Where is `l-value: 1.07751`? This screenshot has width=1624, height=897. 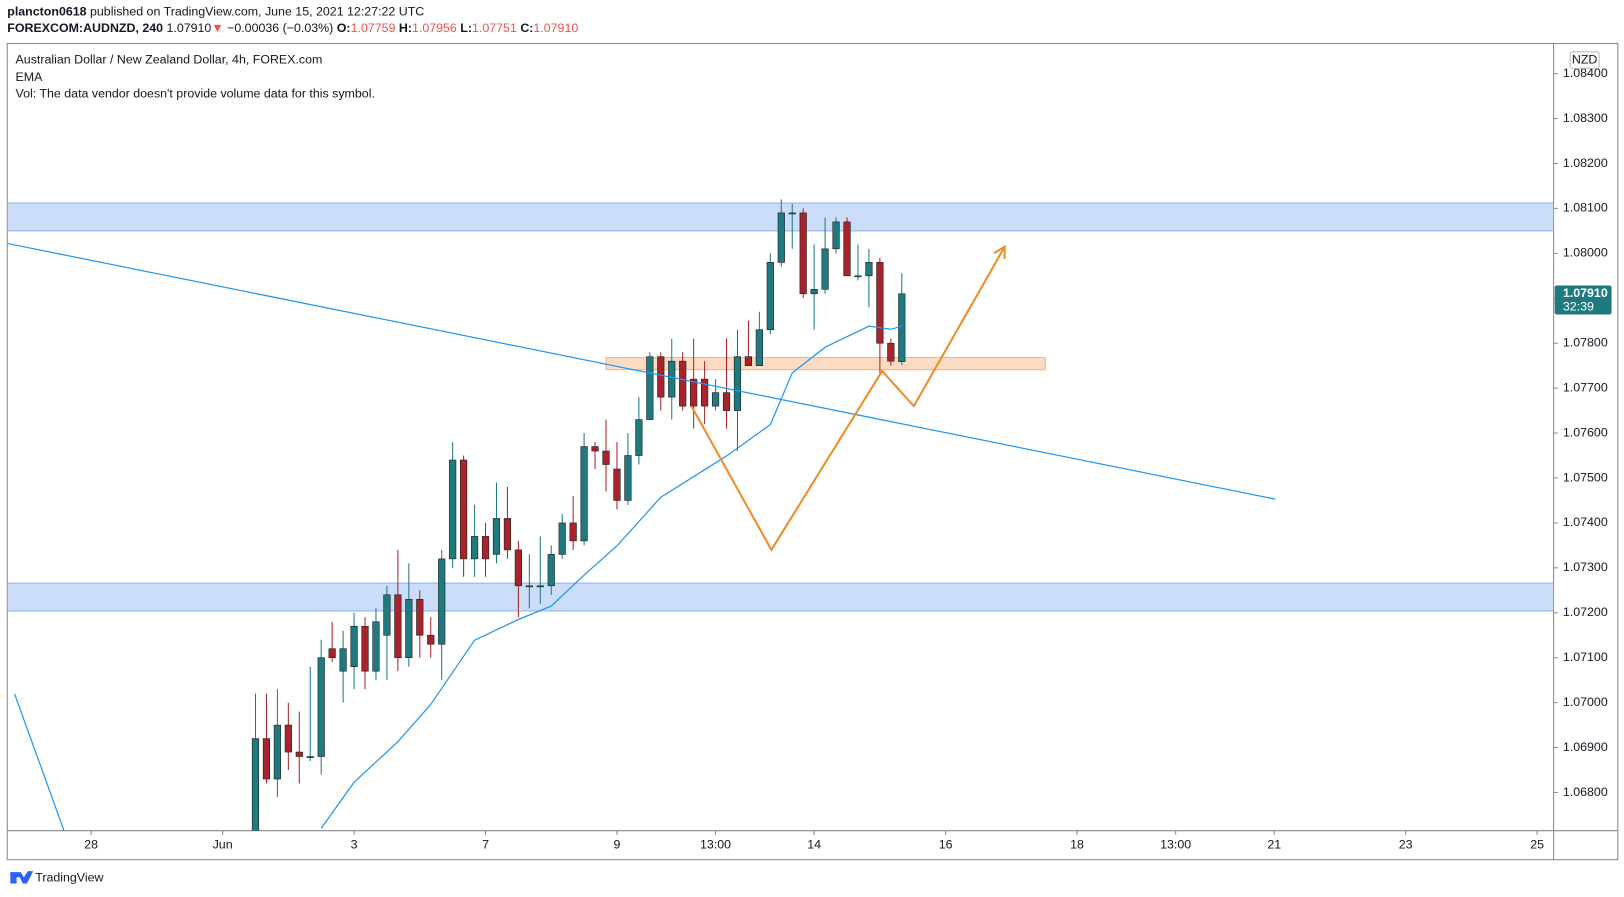 l-value: 1.07751 is located at coordinates (494, 28).